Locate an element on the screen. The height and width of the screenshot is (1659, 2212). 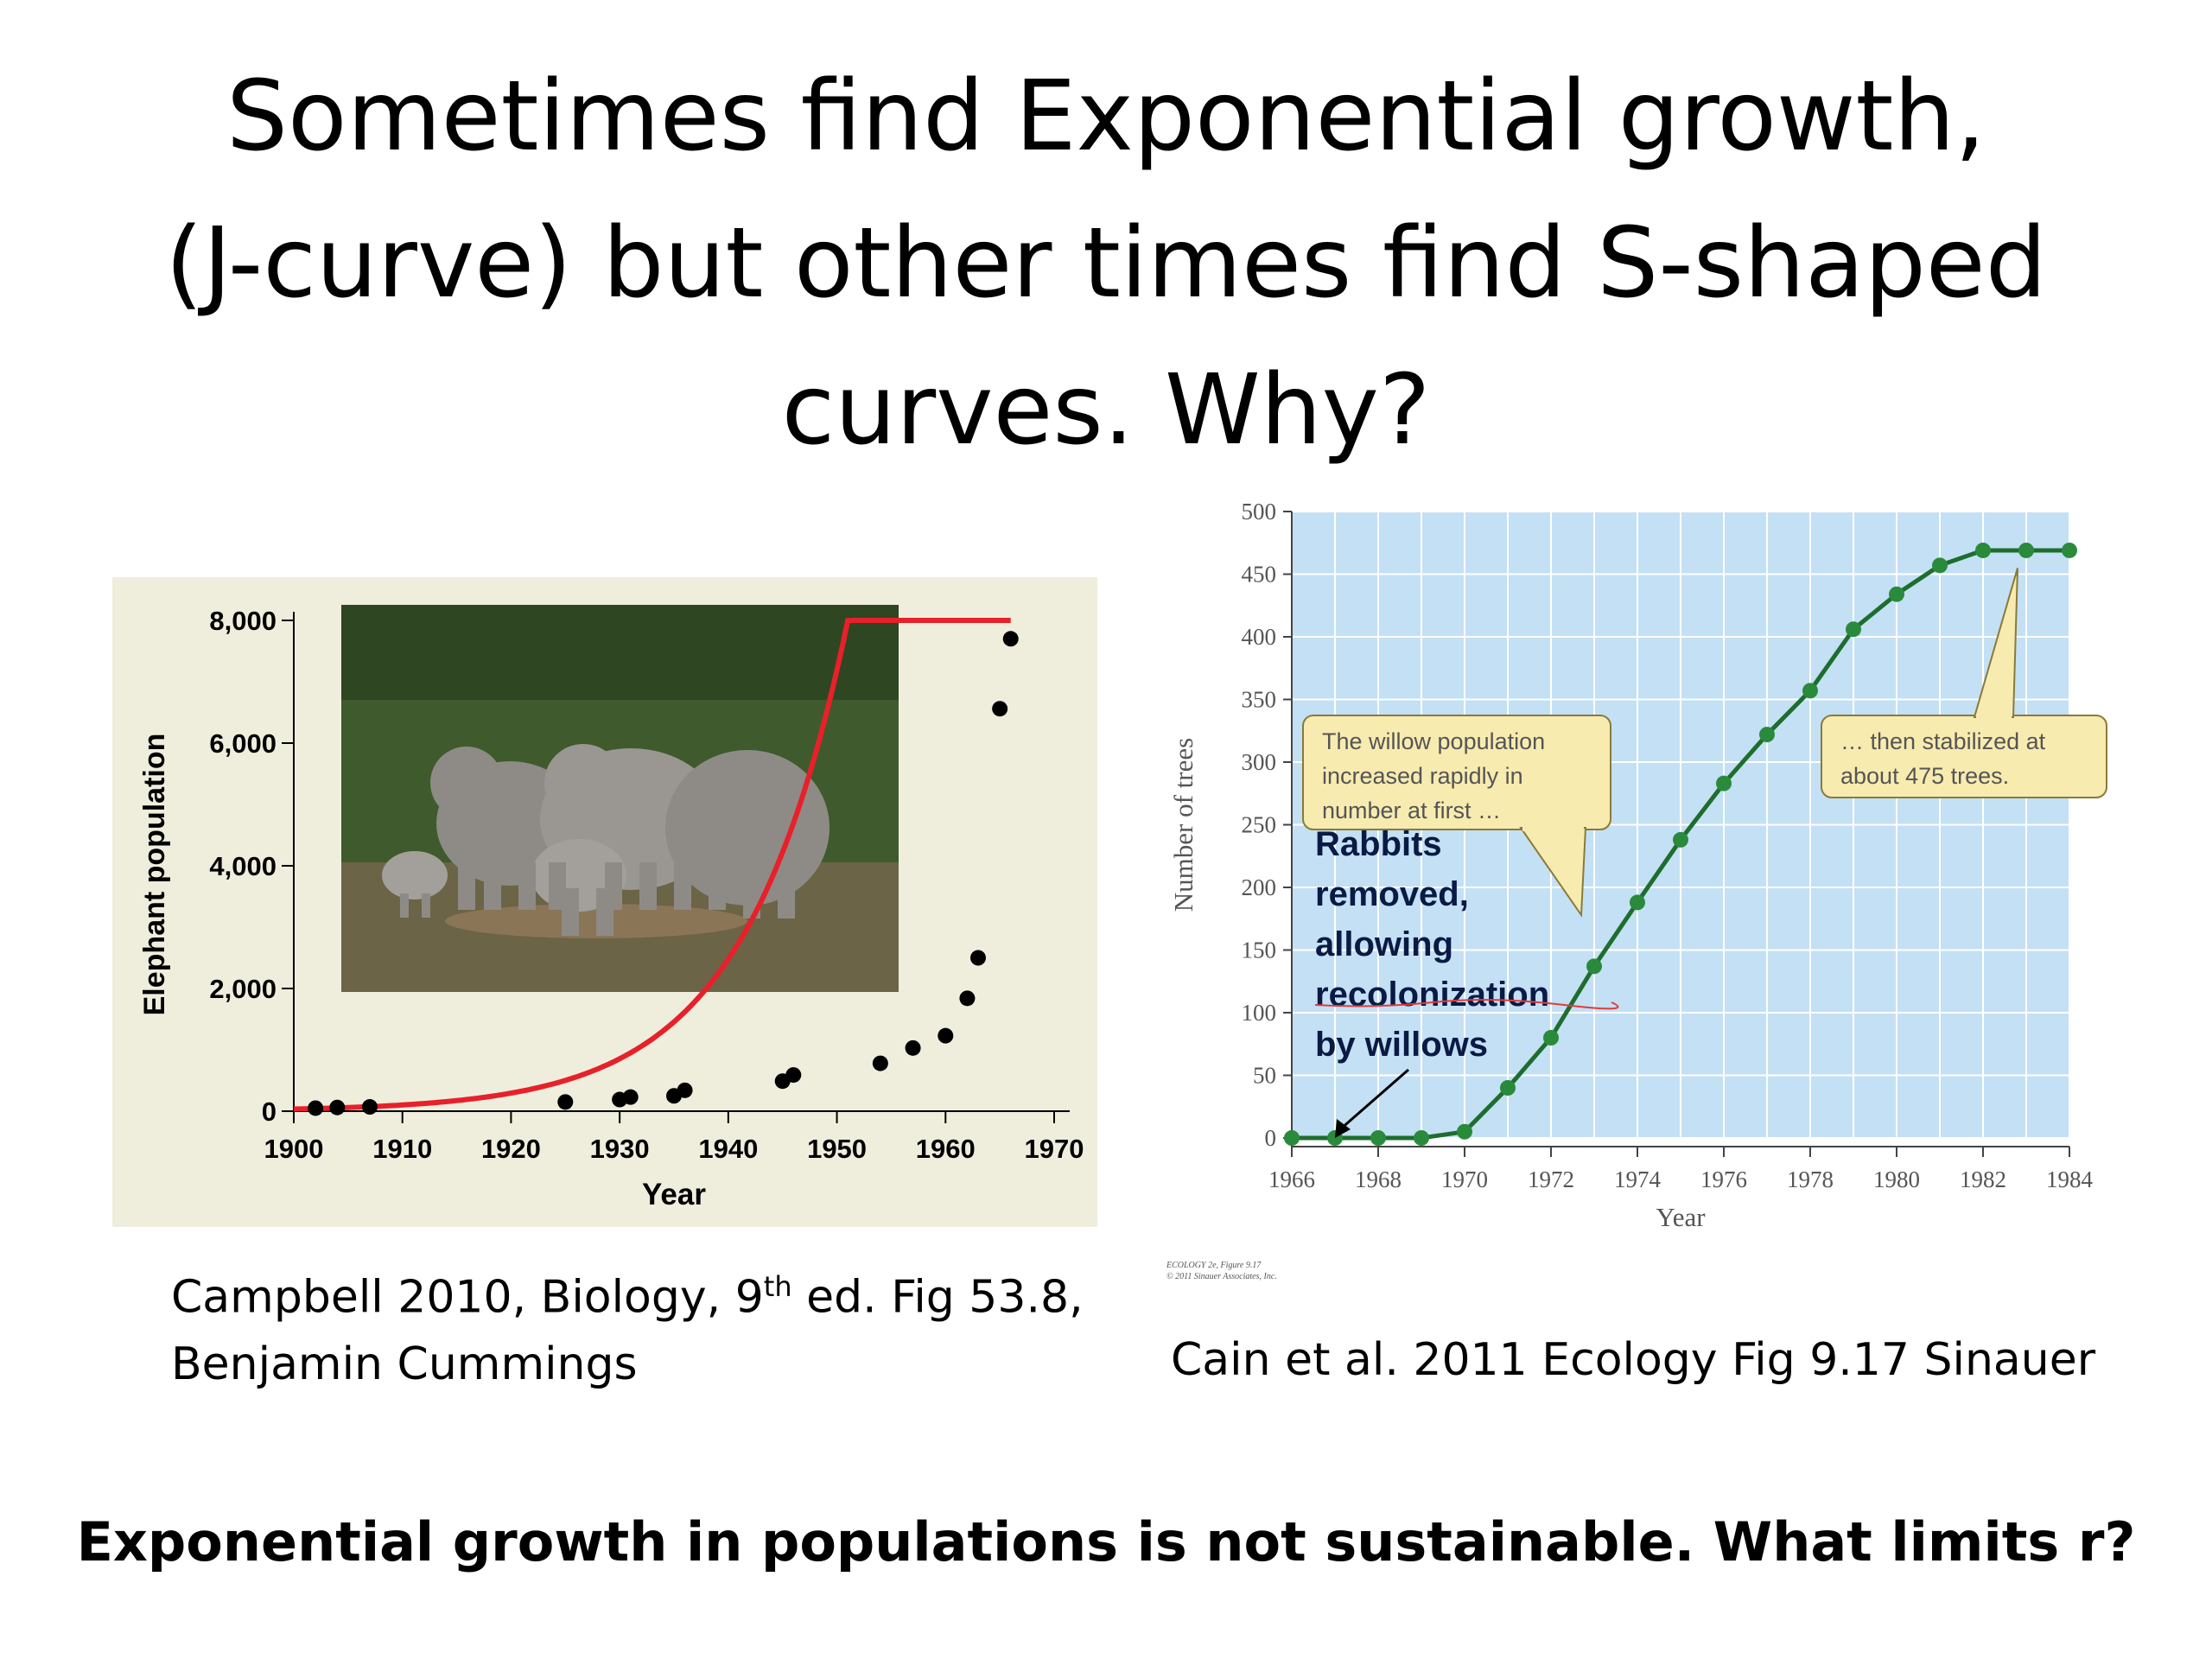
figure-credit-line-2: © 2011 Sinauer Associates, Inc. is located at coordinates (1221, 1276).